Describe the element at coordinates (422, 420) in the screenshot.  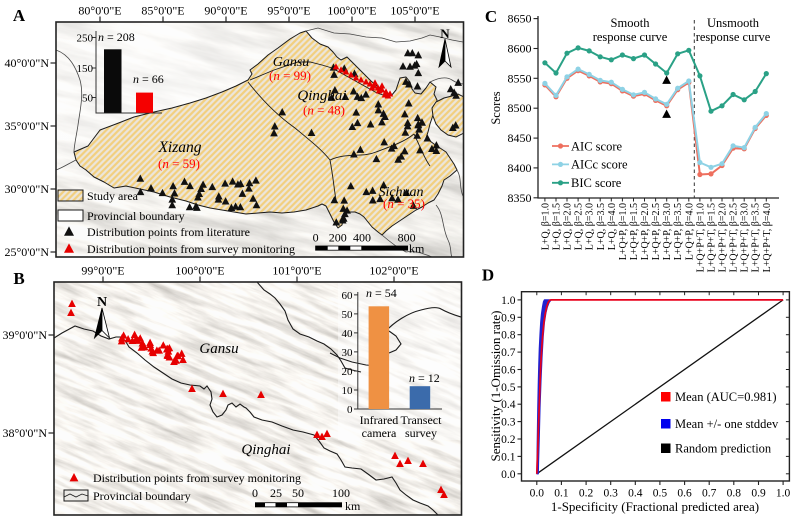
I see `svg-text: Transect` at that location.